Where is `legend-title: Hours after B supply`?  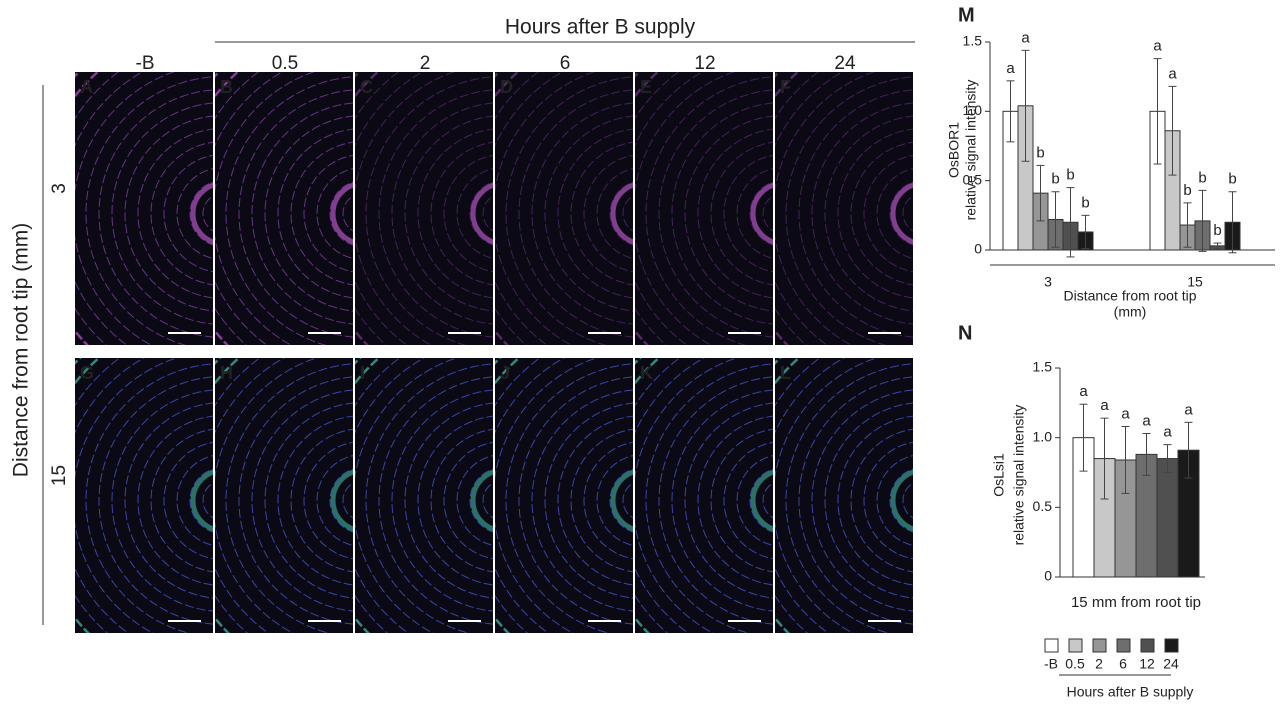 legend-title: Hours after B supply is located at coordinates (1130, 692).